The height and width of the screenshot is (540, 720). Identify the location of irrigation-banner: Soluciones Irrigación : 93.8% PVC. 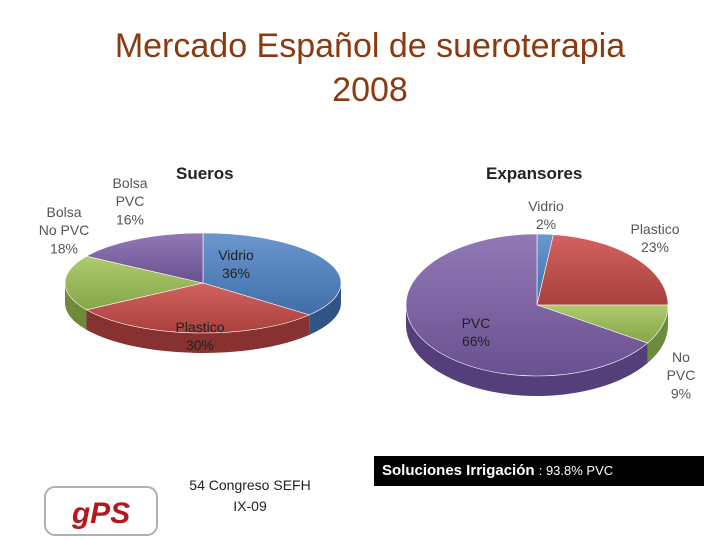
(539, 471).